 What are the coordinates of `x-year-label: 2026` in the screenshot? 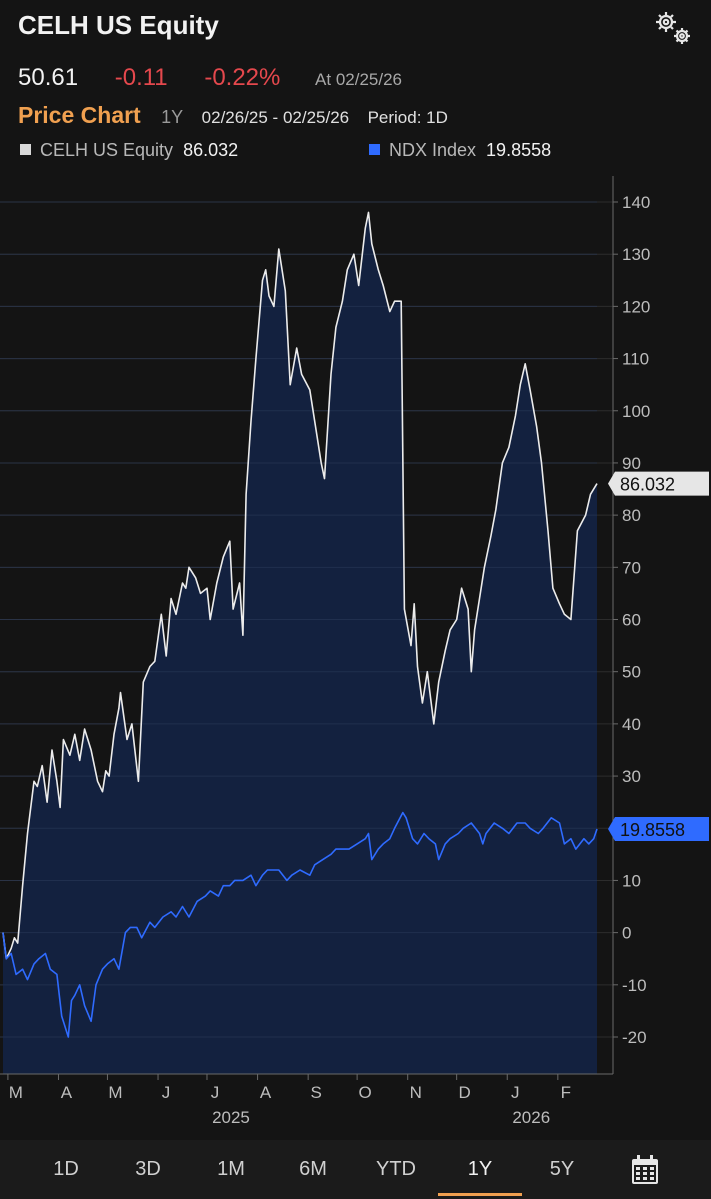 It's located at (531, 1117).